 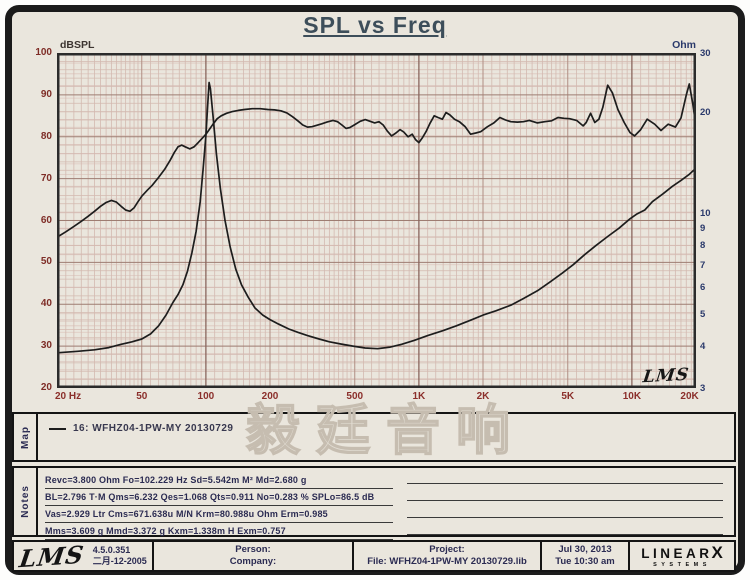 What do you see at coordinates (375, 25) in the screenshot?
I see `page-title: SPL vs Freq` at bounding box center [375, 25].